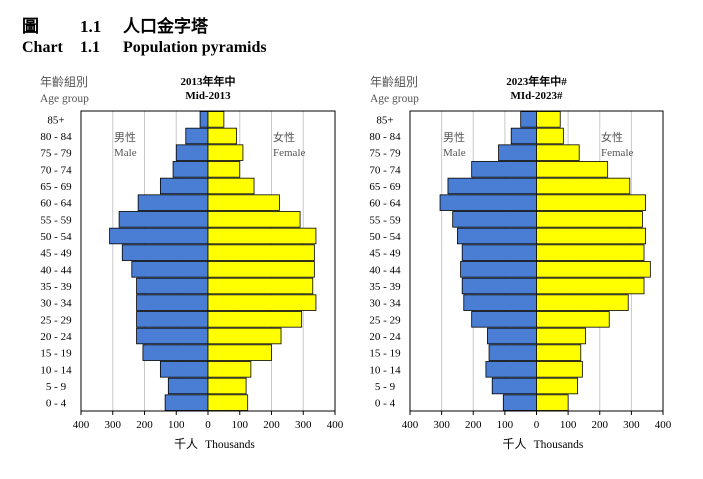 This screenshot has width=703, height=479. What do you see at coordinates (90, 26) in the screenshot?
I see `heading-zh-number: 1.1` at bounding box center [90, 26].